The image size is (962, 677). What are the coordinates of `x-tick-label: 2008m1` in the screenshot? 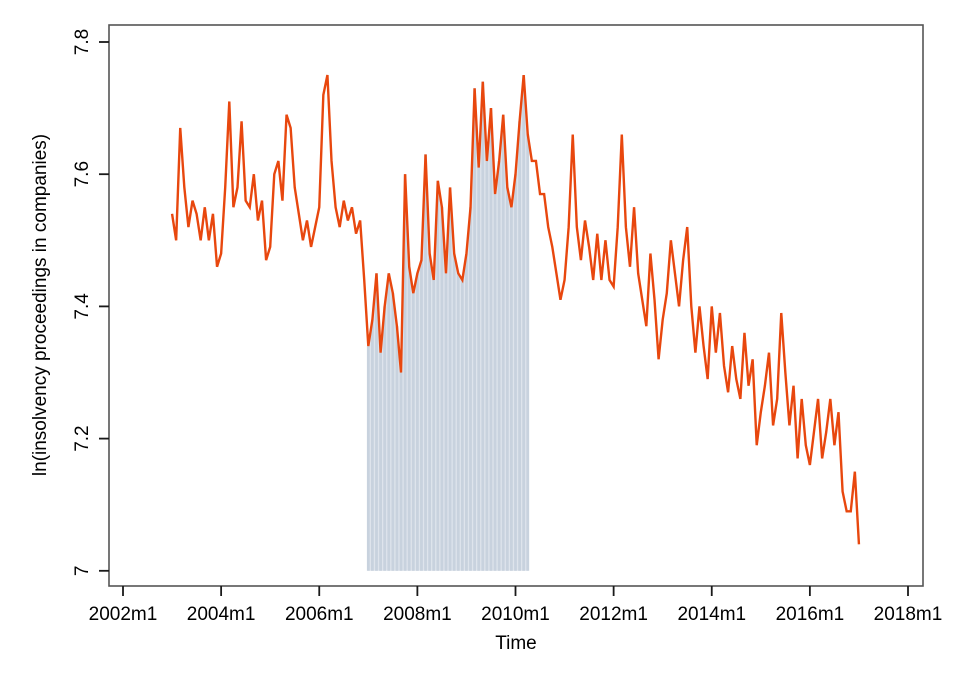 It's located at (417, 614).